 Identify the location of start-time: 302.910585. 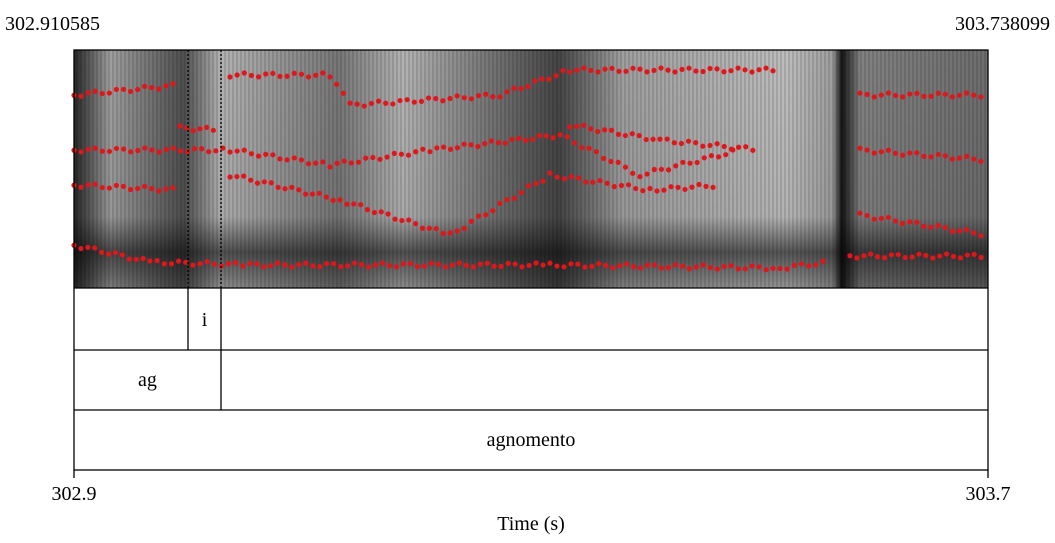
(52, 24).